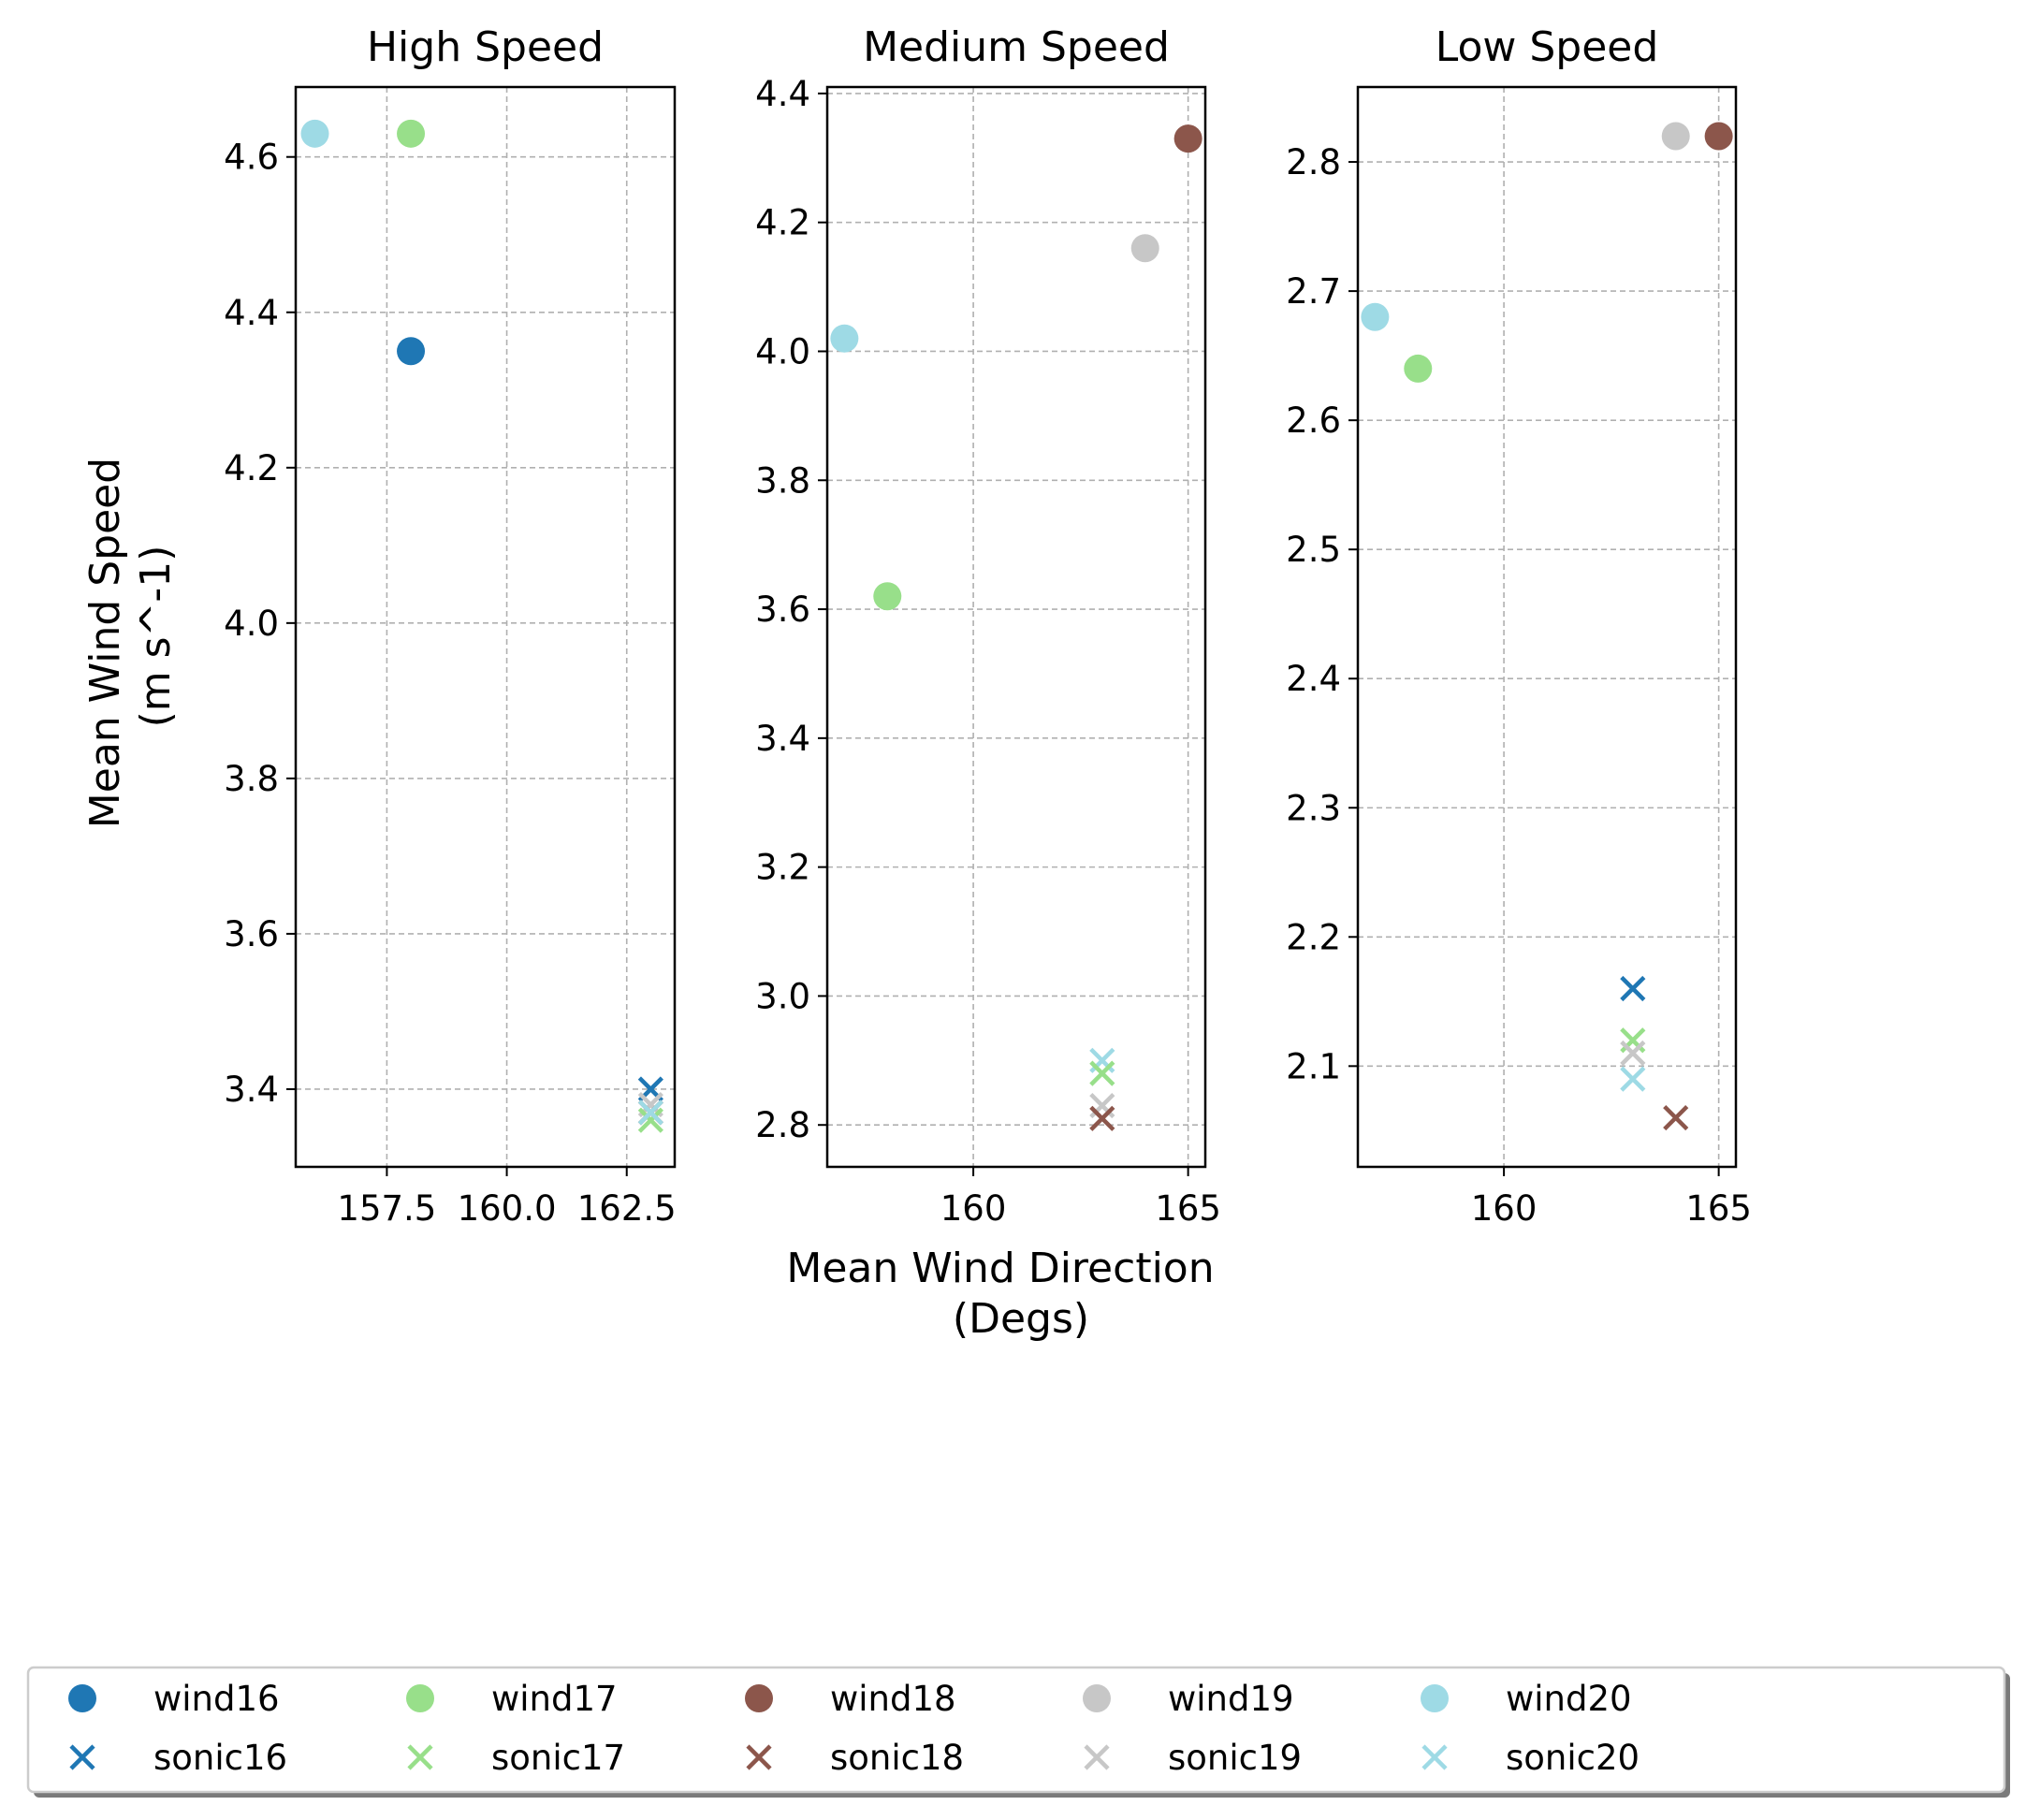  What do you see at coordinates (486, 47) in the screenshot?
I see `panel-title: High Speed` at bounding box center [486, 47].